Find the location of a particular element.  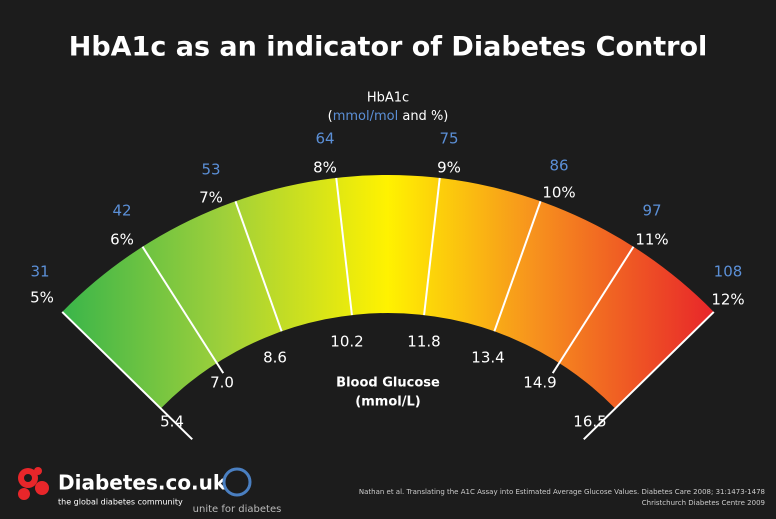

citation: Christchurch Diabetes Centre 2009 is located at coordinates (703, 503).